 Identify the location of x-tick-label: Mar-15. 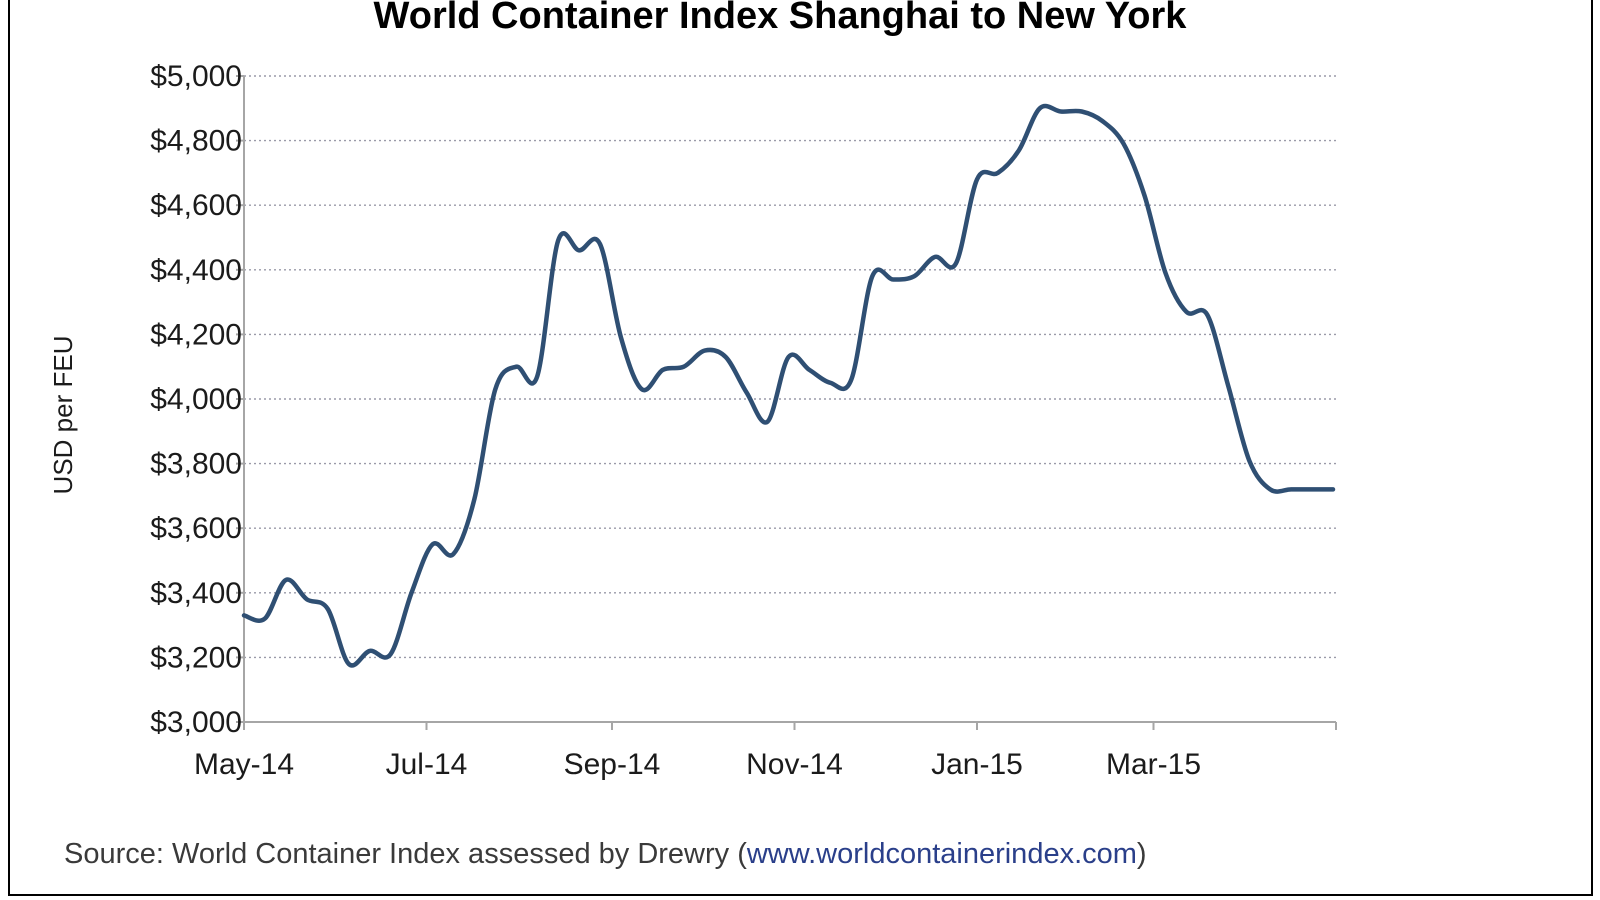
(1153, 764).